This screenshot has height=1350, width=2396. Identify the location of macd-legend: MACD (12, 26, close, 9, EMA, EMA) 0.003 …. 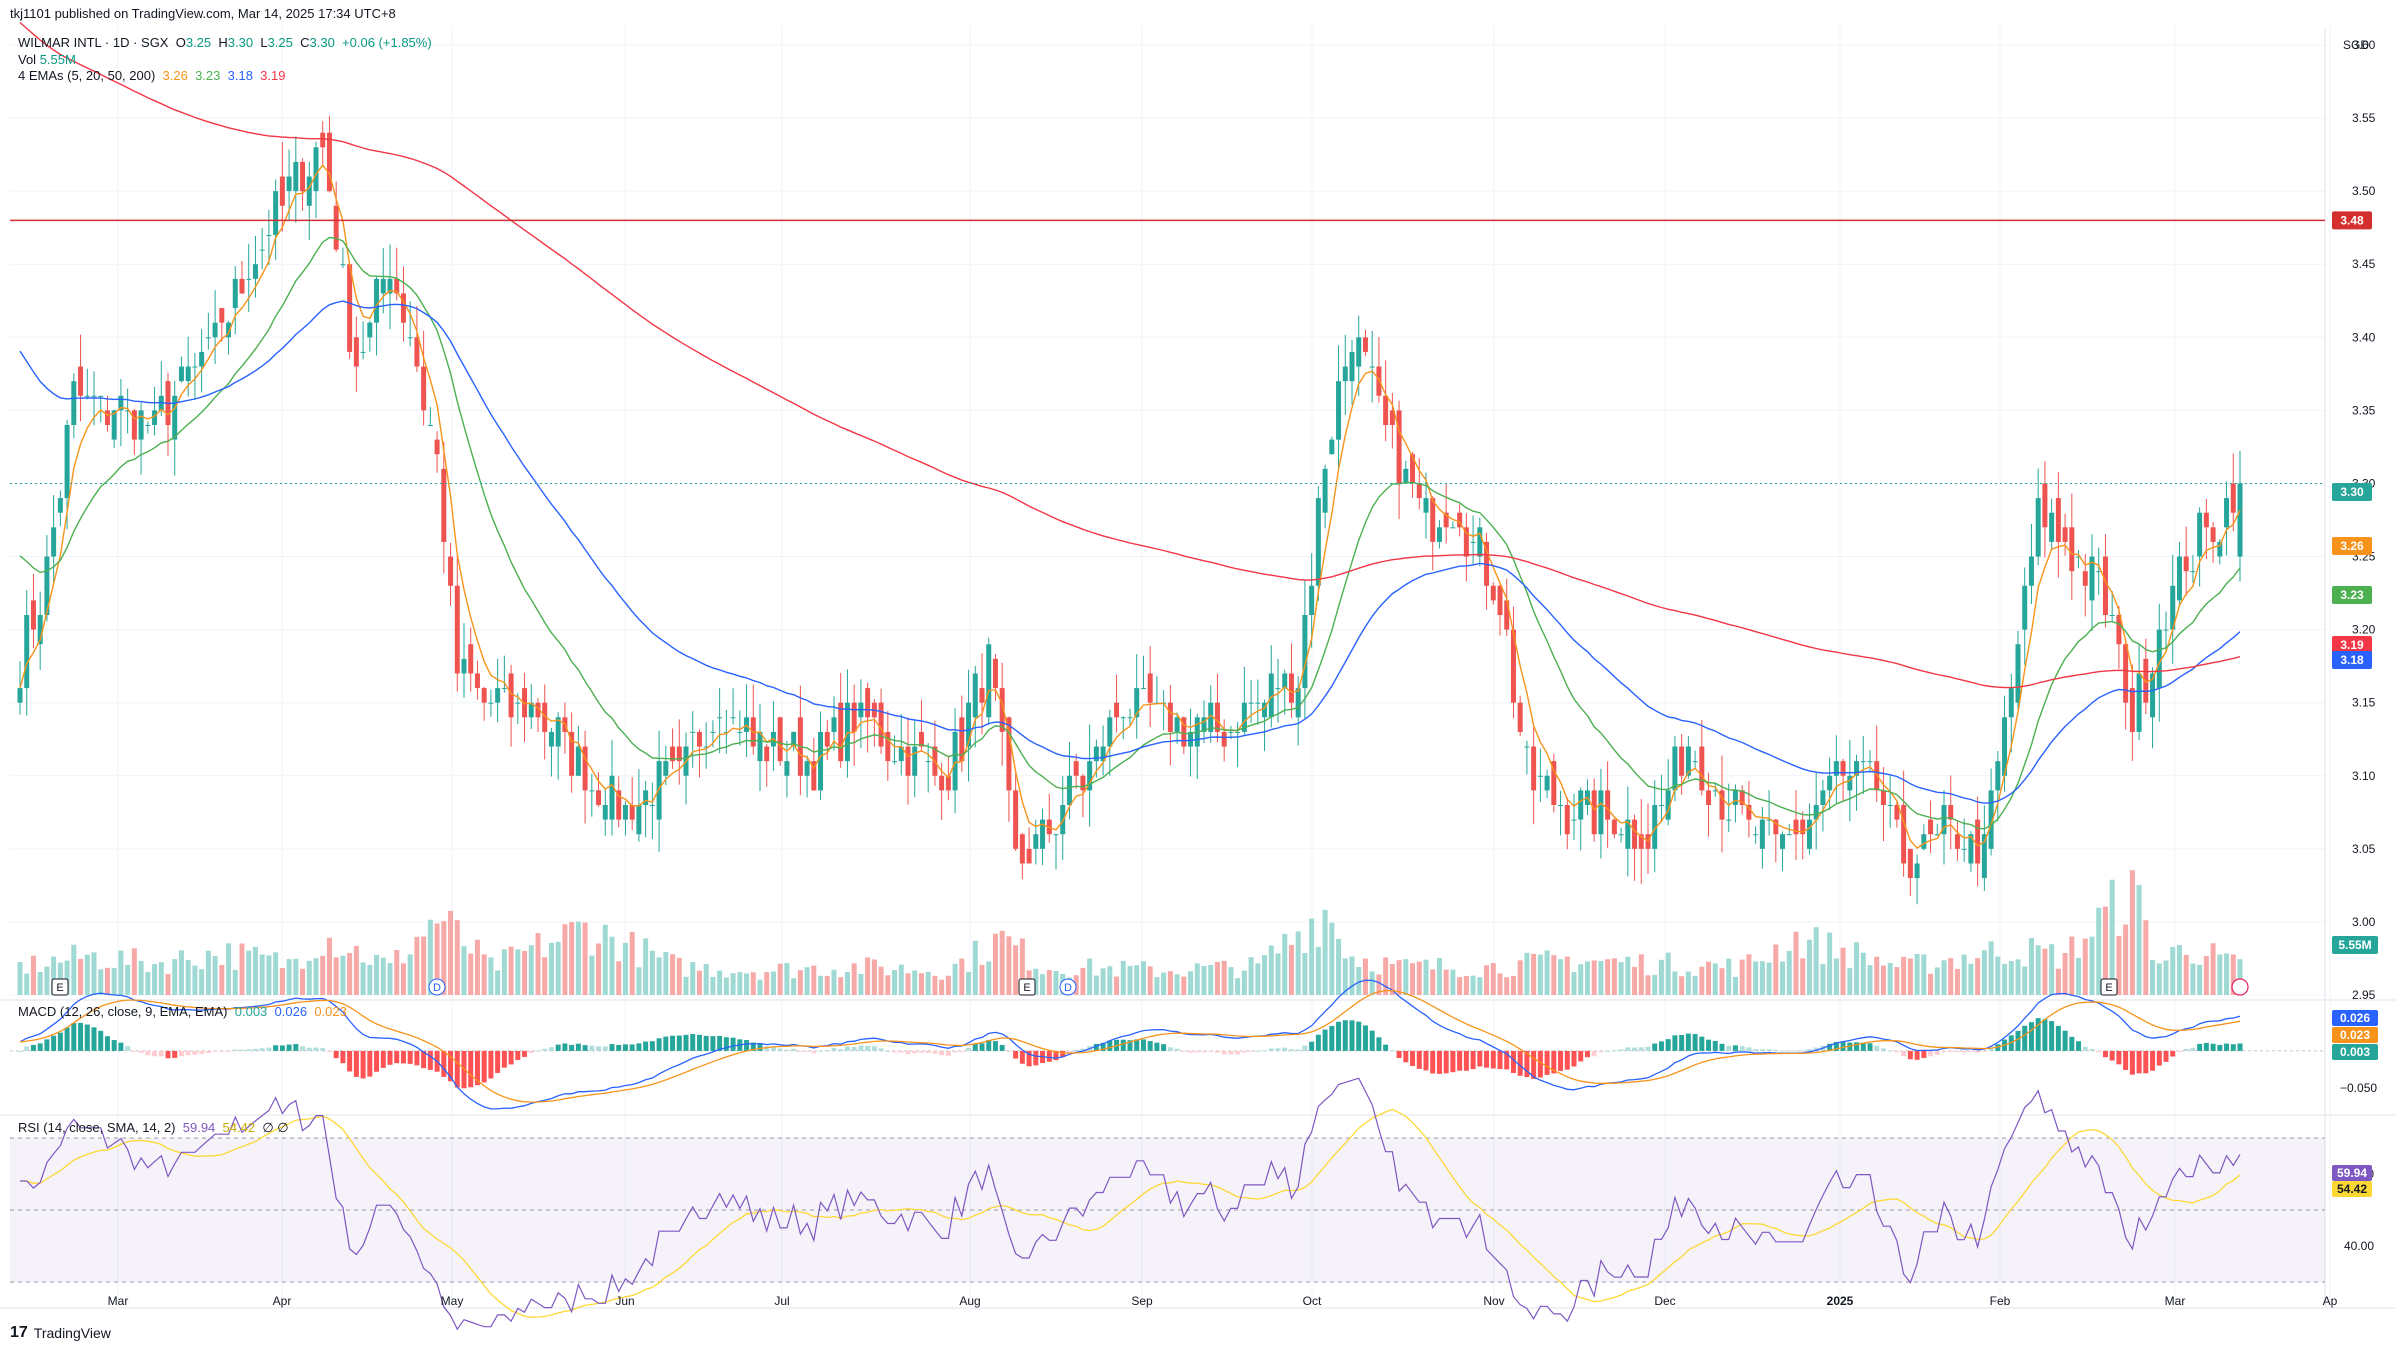
(182, 1011).